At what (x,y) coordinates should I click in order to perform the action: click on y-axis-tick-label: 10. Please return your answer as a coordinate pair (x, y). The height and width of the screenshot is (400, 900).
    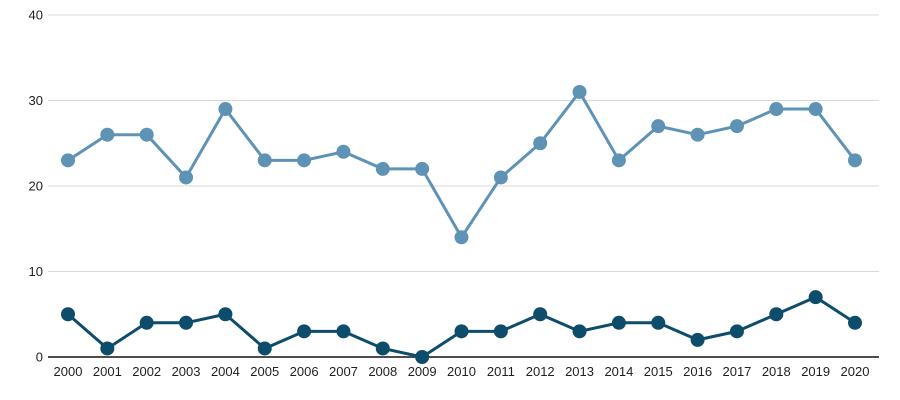
    Looking at the image, I should click on (36, 271).